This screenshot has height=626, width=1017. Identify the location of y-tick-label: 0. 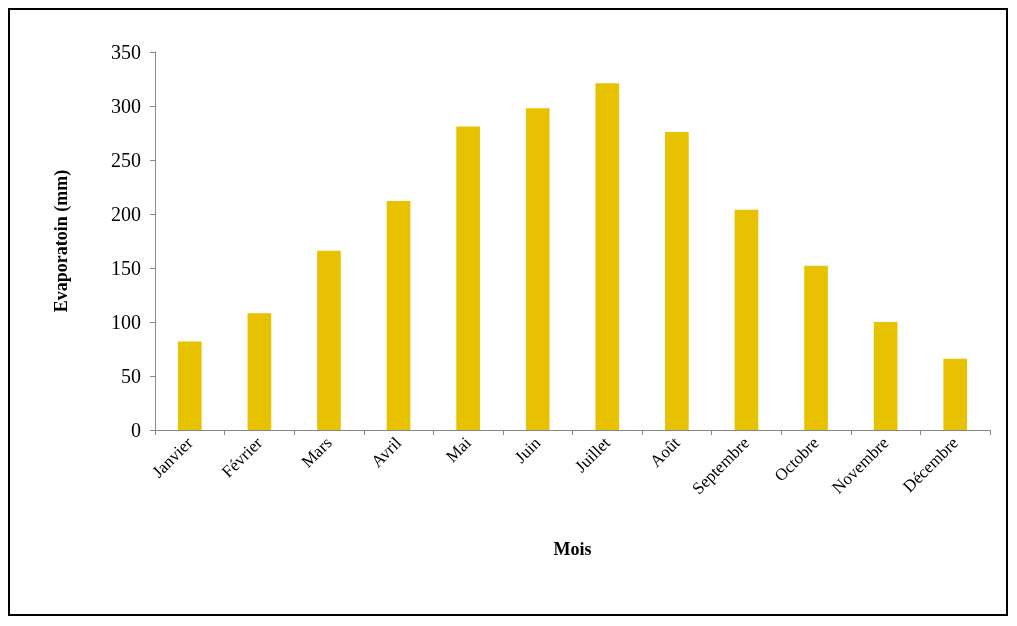
(136, 430).